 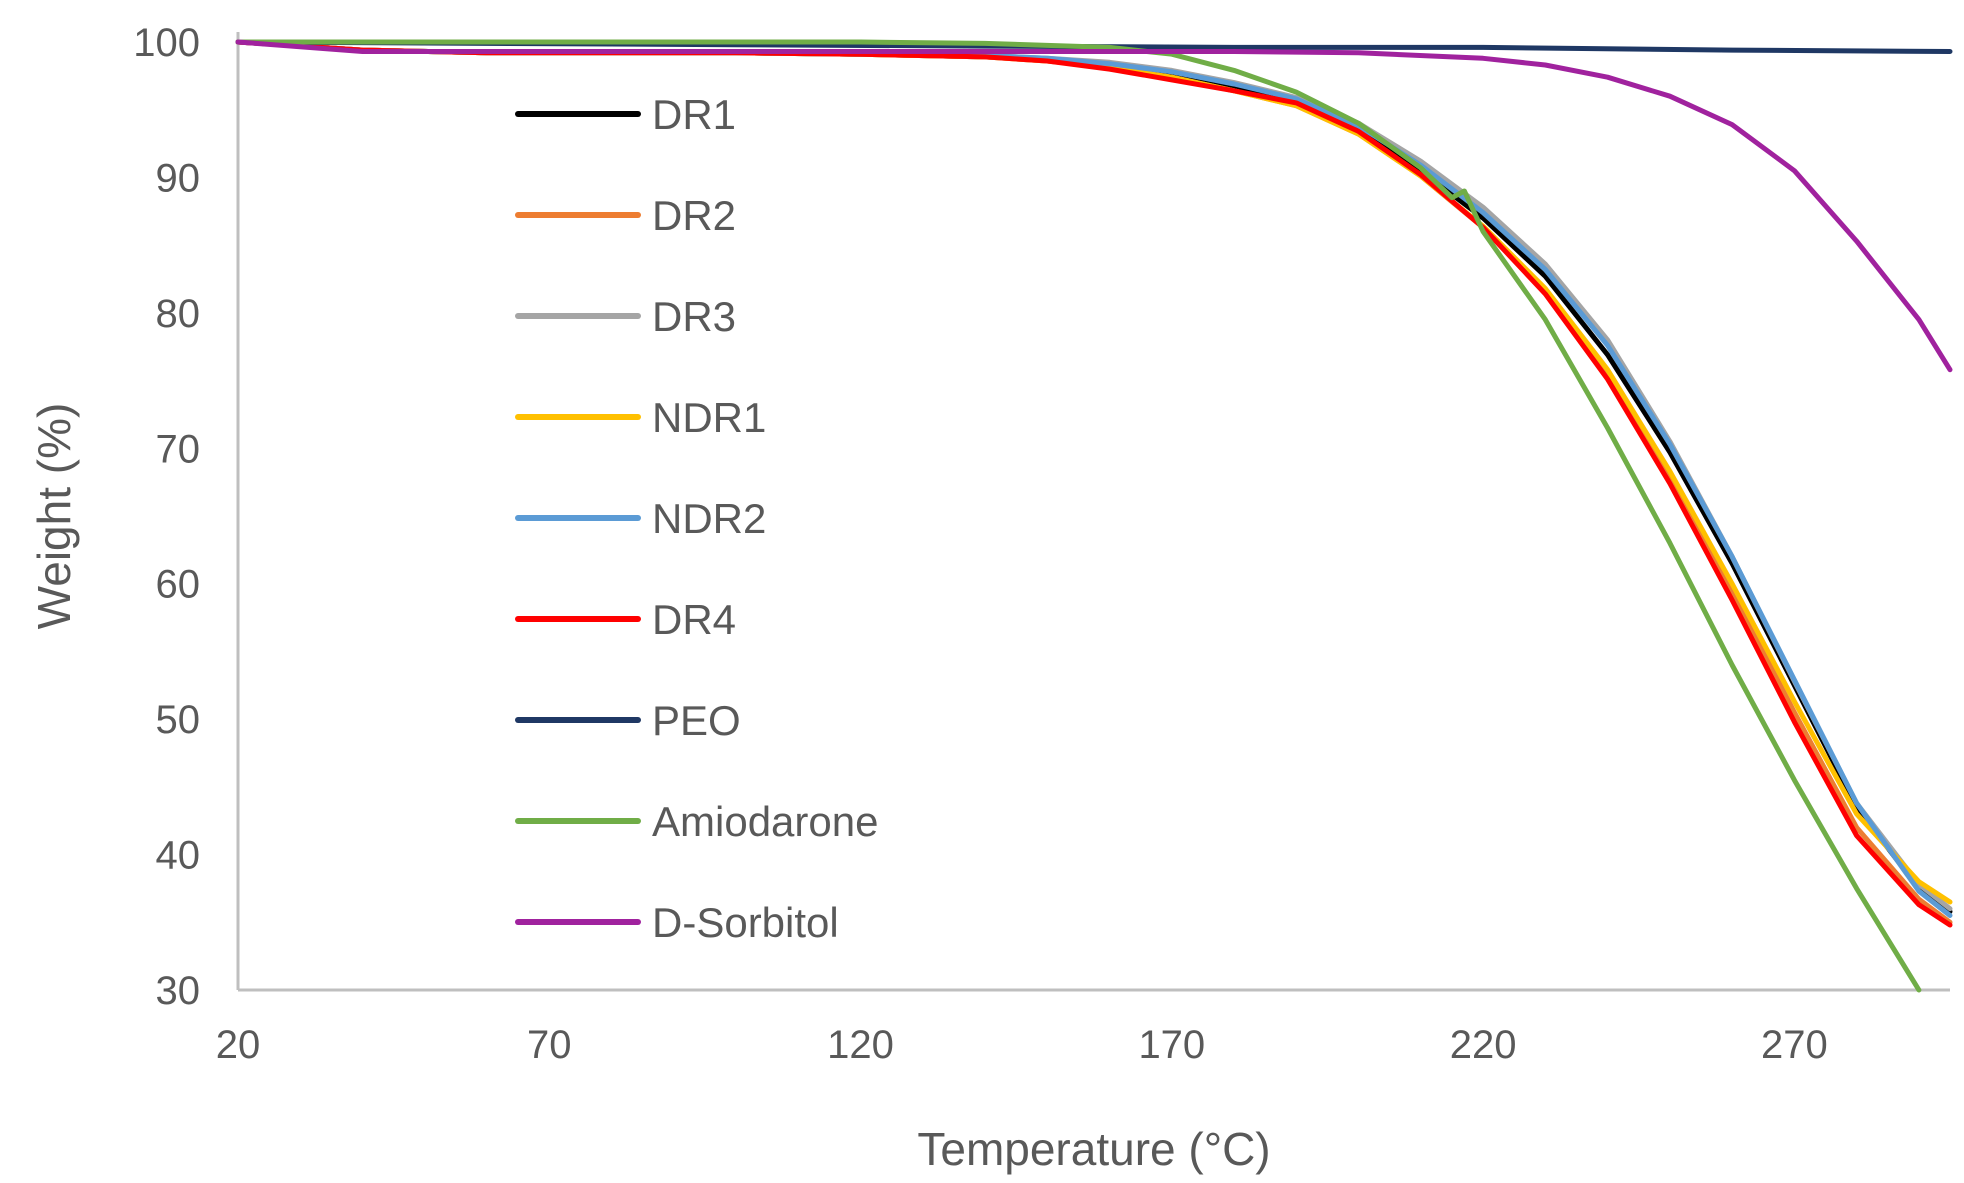 What do you see at coordinates (178, 991) in the screenshot?
I see `y-tick-label: 30` at bounding box center [178, 991].